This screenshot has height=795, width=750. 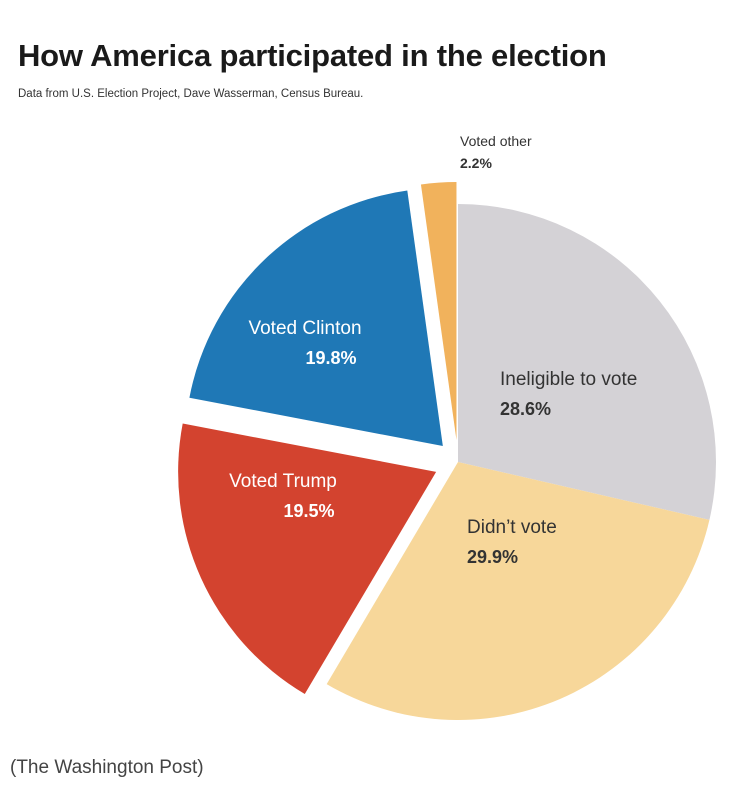 What do you see at coordinates (107, 767) in the screenshot?
I see `source-credit: (The Washington Post)` at bounding box center [107, 767].